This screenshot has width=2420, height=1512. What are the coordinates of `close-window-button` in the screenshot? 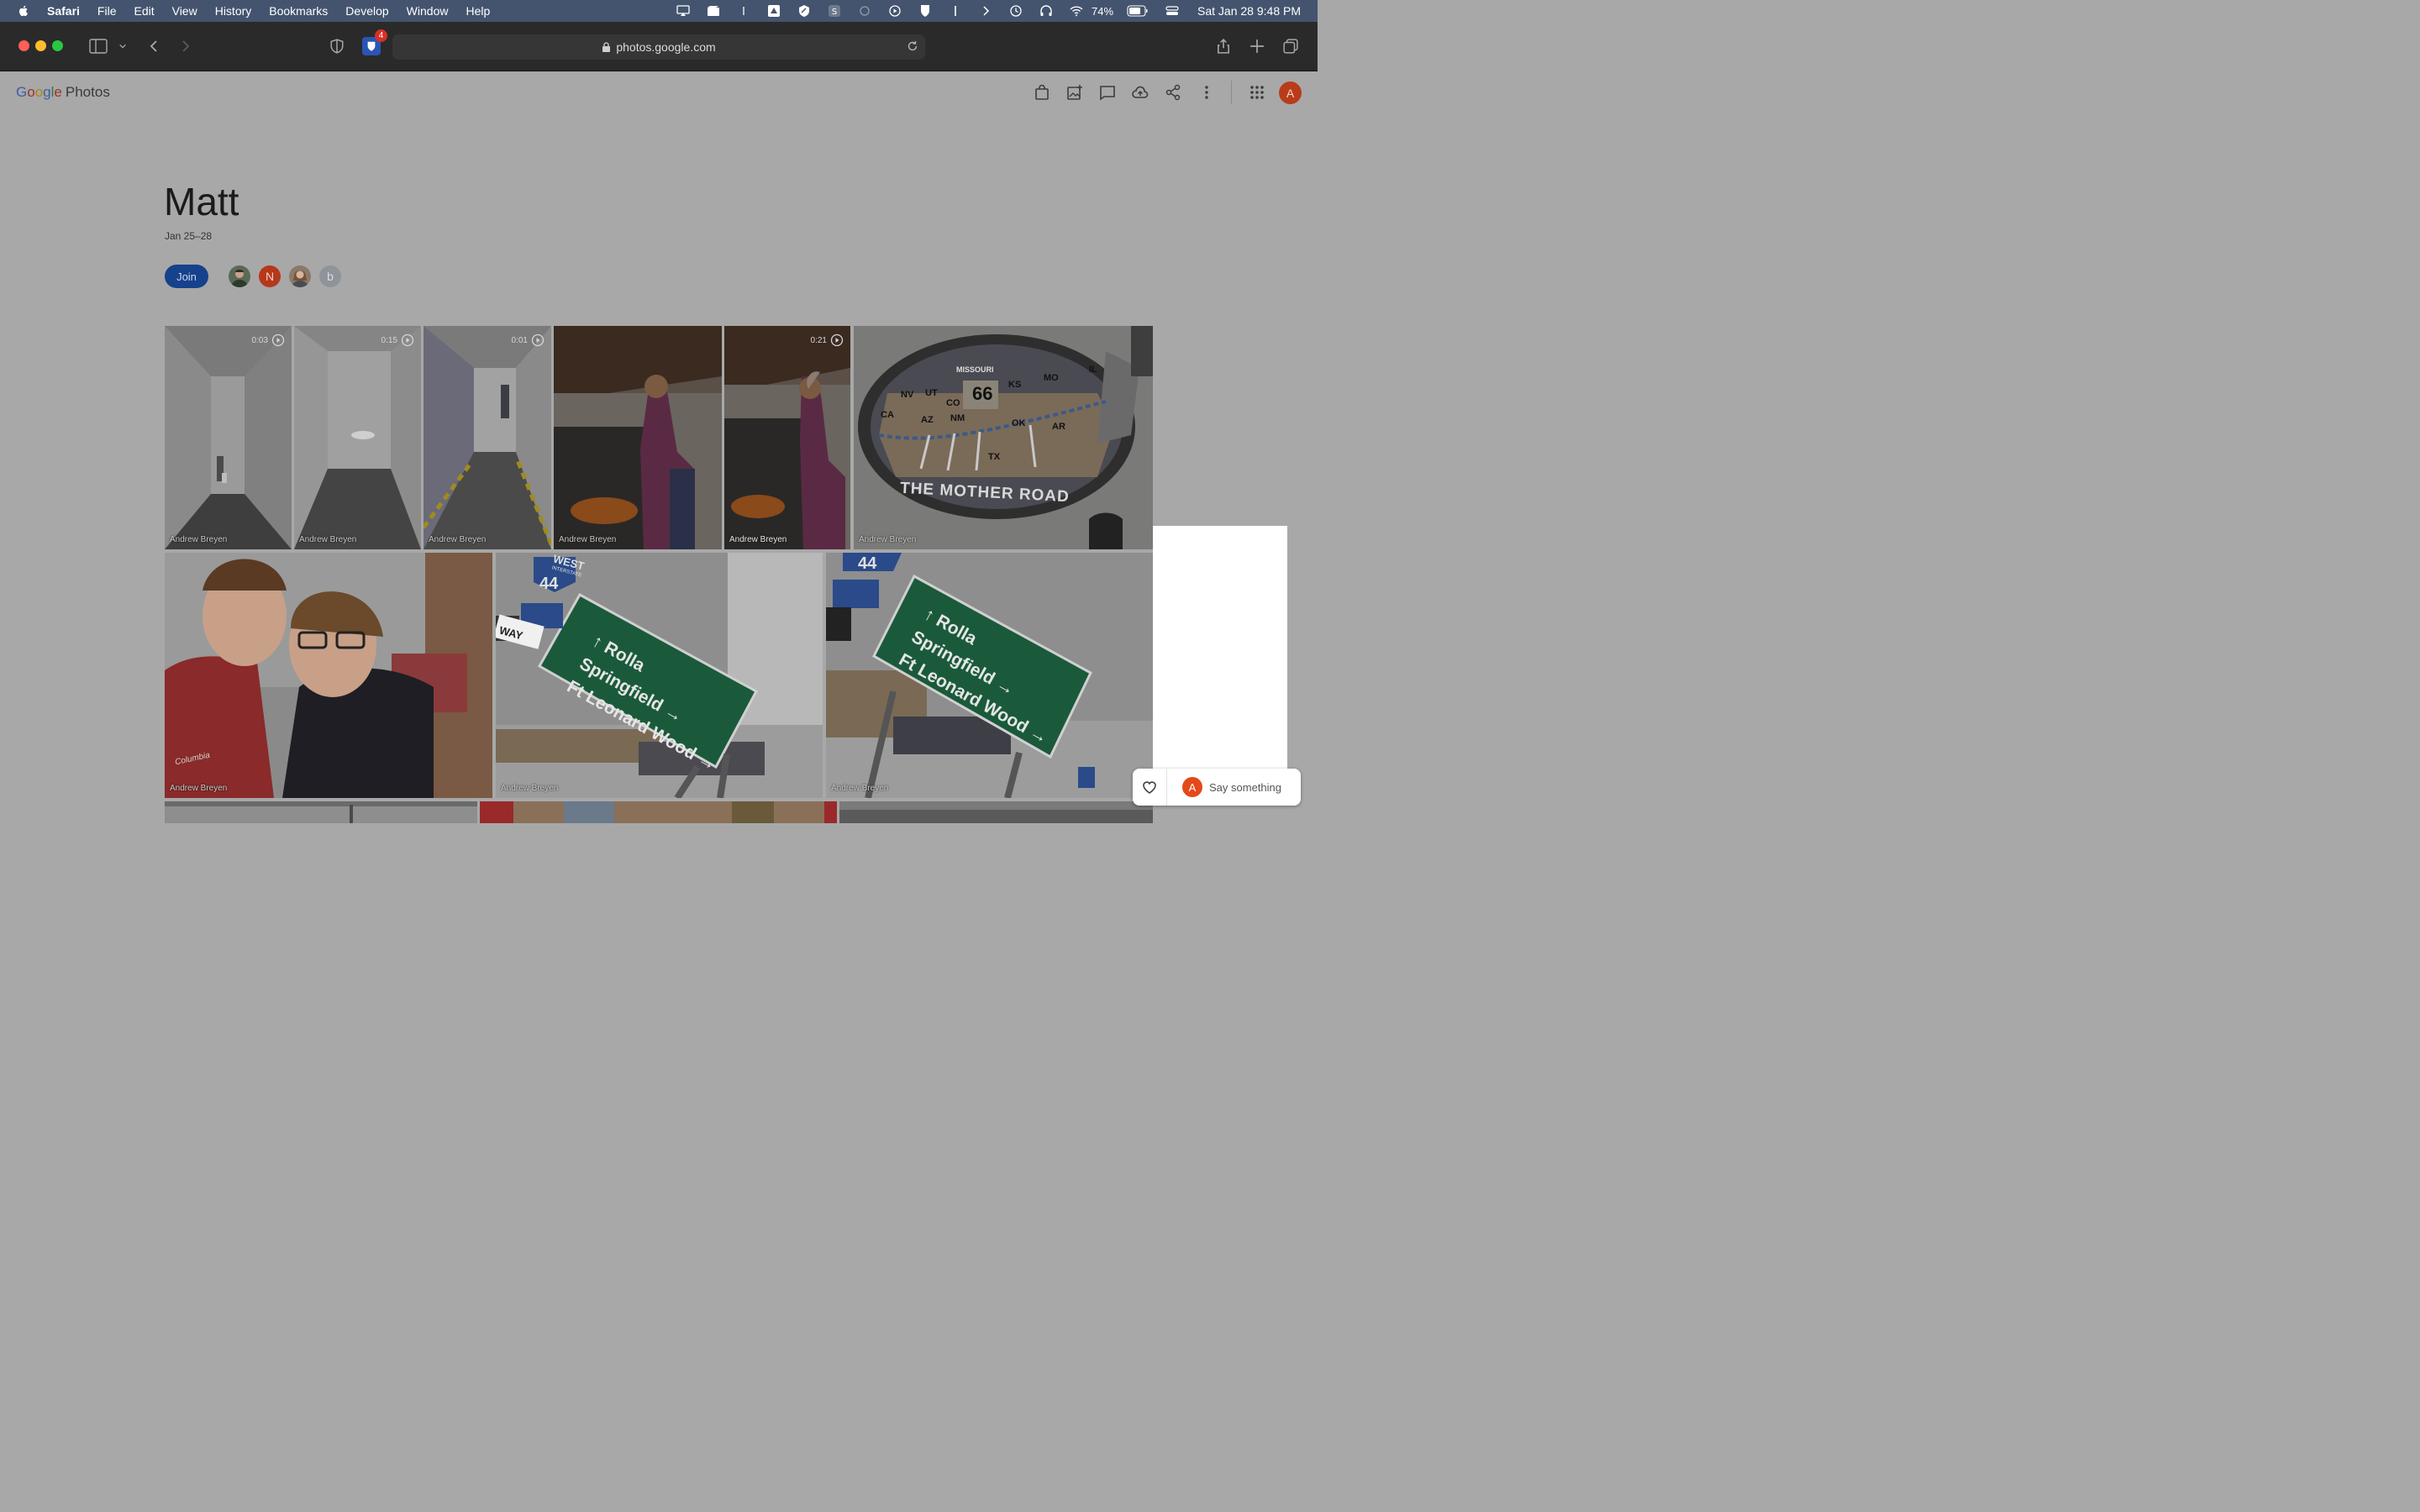 It's located at (23, 45).